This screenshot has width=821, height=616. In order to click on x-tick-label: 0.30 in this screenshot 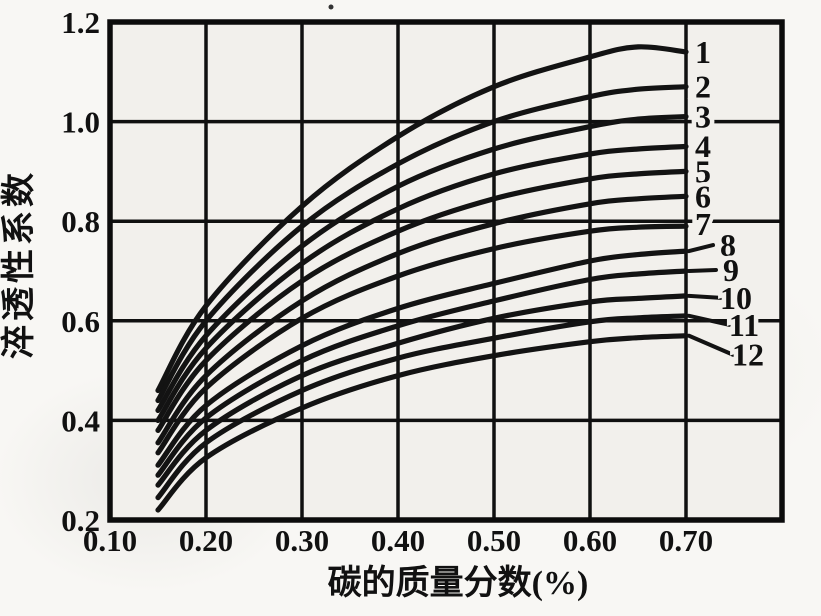, I will do `click(302, 540)`.